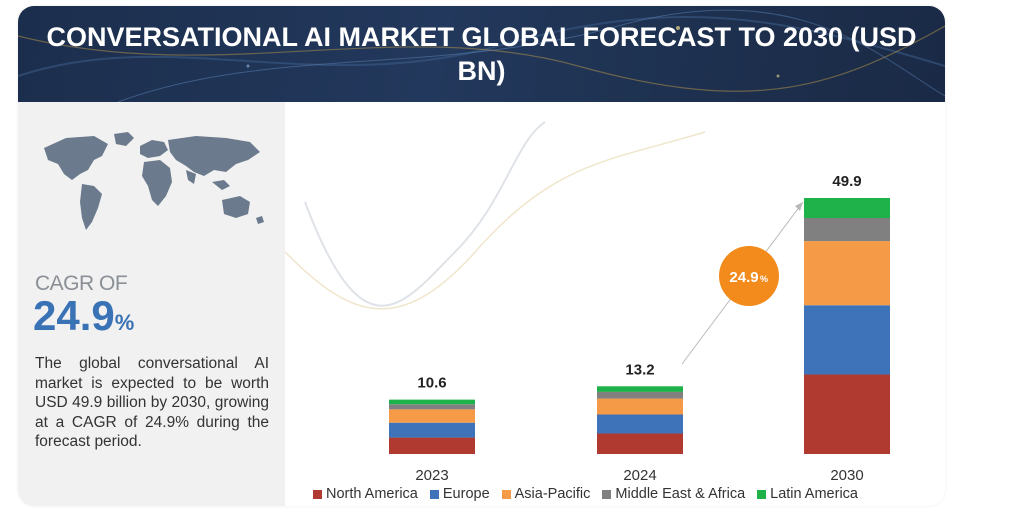  What do you see at coordinates (847, 414) in the screenshot?
I see `bar-segment-2030-north-america` at bounding box center [847, 414].